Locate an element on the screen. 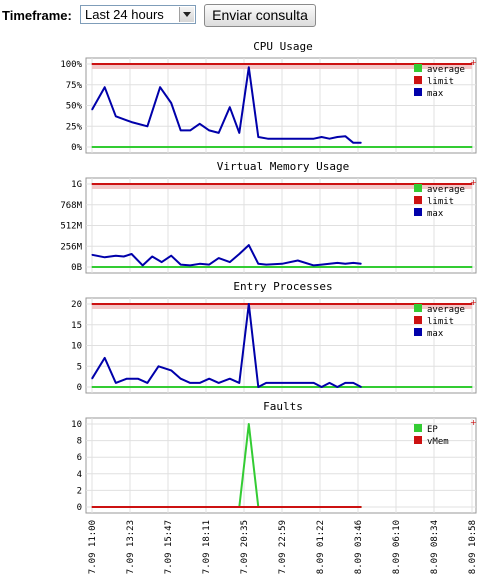  timeframe-select: Last 24 hours is located at coordinates (138, 14).